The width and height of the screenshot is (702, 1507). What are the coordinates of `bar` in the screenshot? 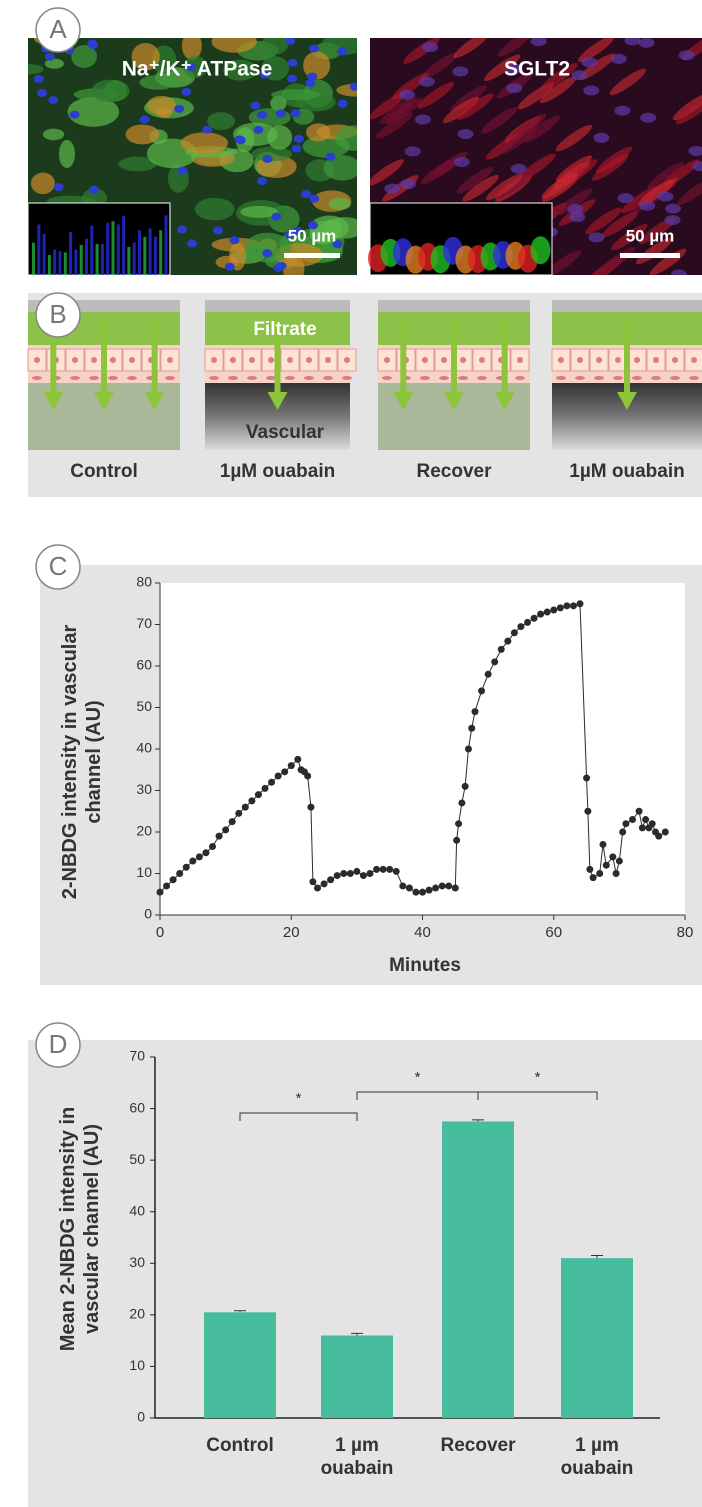 It's located at (597, 1338).